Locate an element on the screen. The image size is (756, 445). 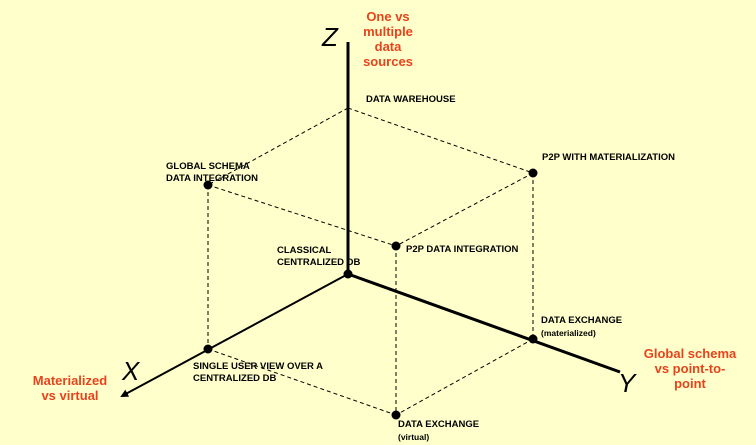
y-axis-description-line: point is located at coordinates (690, 383).